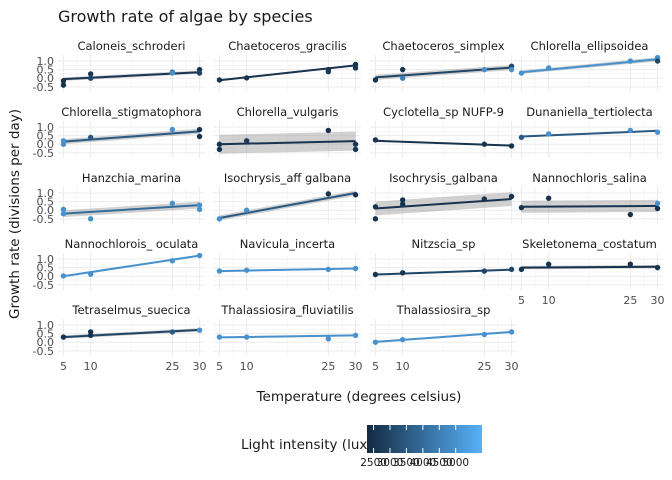 This screenshot has width=672, height=480. What do you see at coordinates (590, 272) in the screenshot?
I see `facet-panel: Skeletonema_costatum 5 10 25 30` at bounding box center [590, 272].